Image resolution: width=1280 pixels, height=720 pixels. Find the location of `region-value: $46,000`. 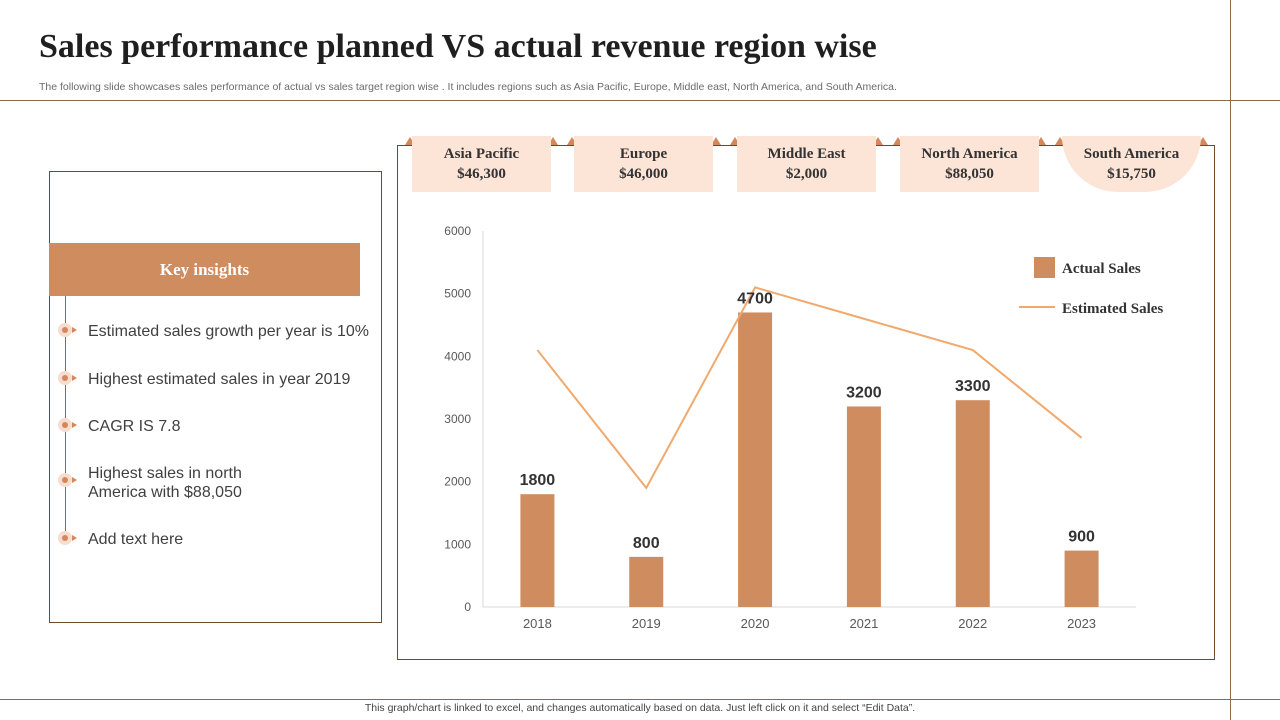

region-value: $46,000 is located at coordinates (643, 174).